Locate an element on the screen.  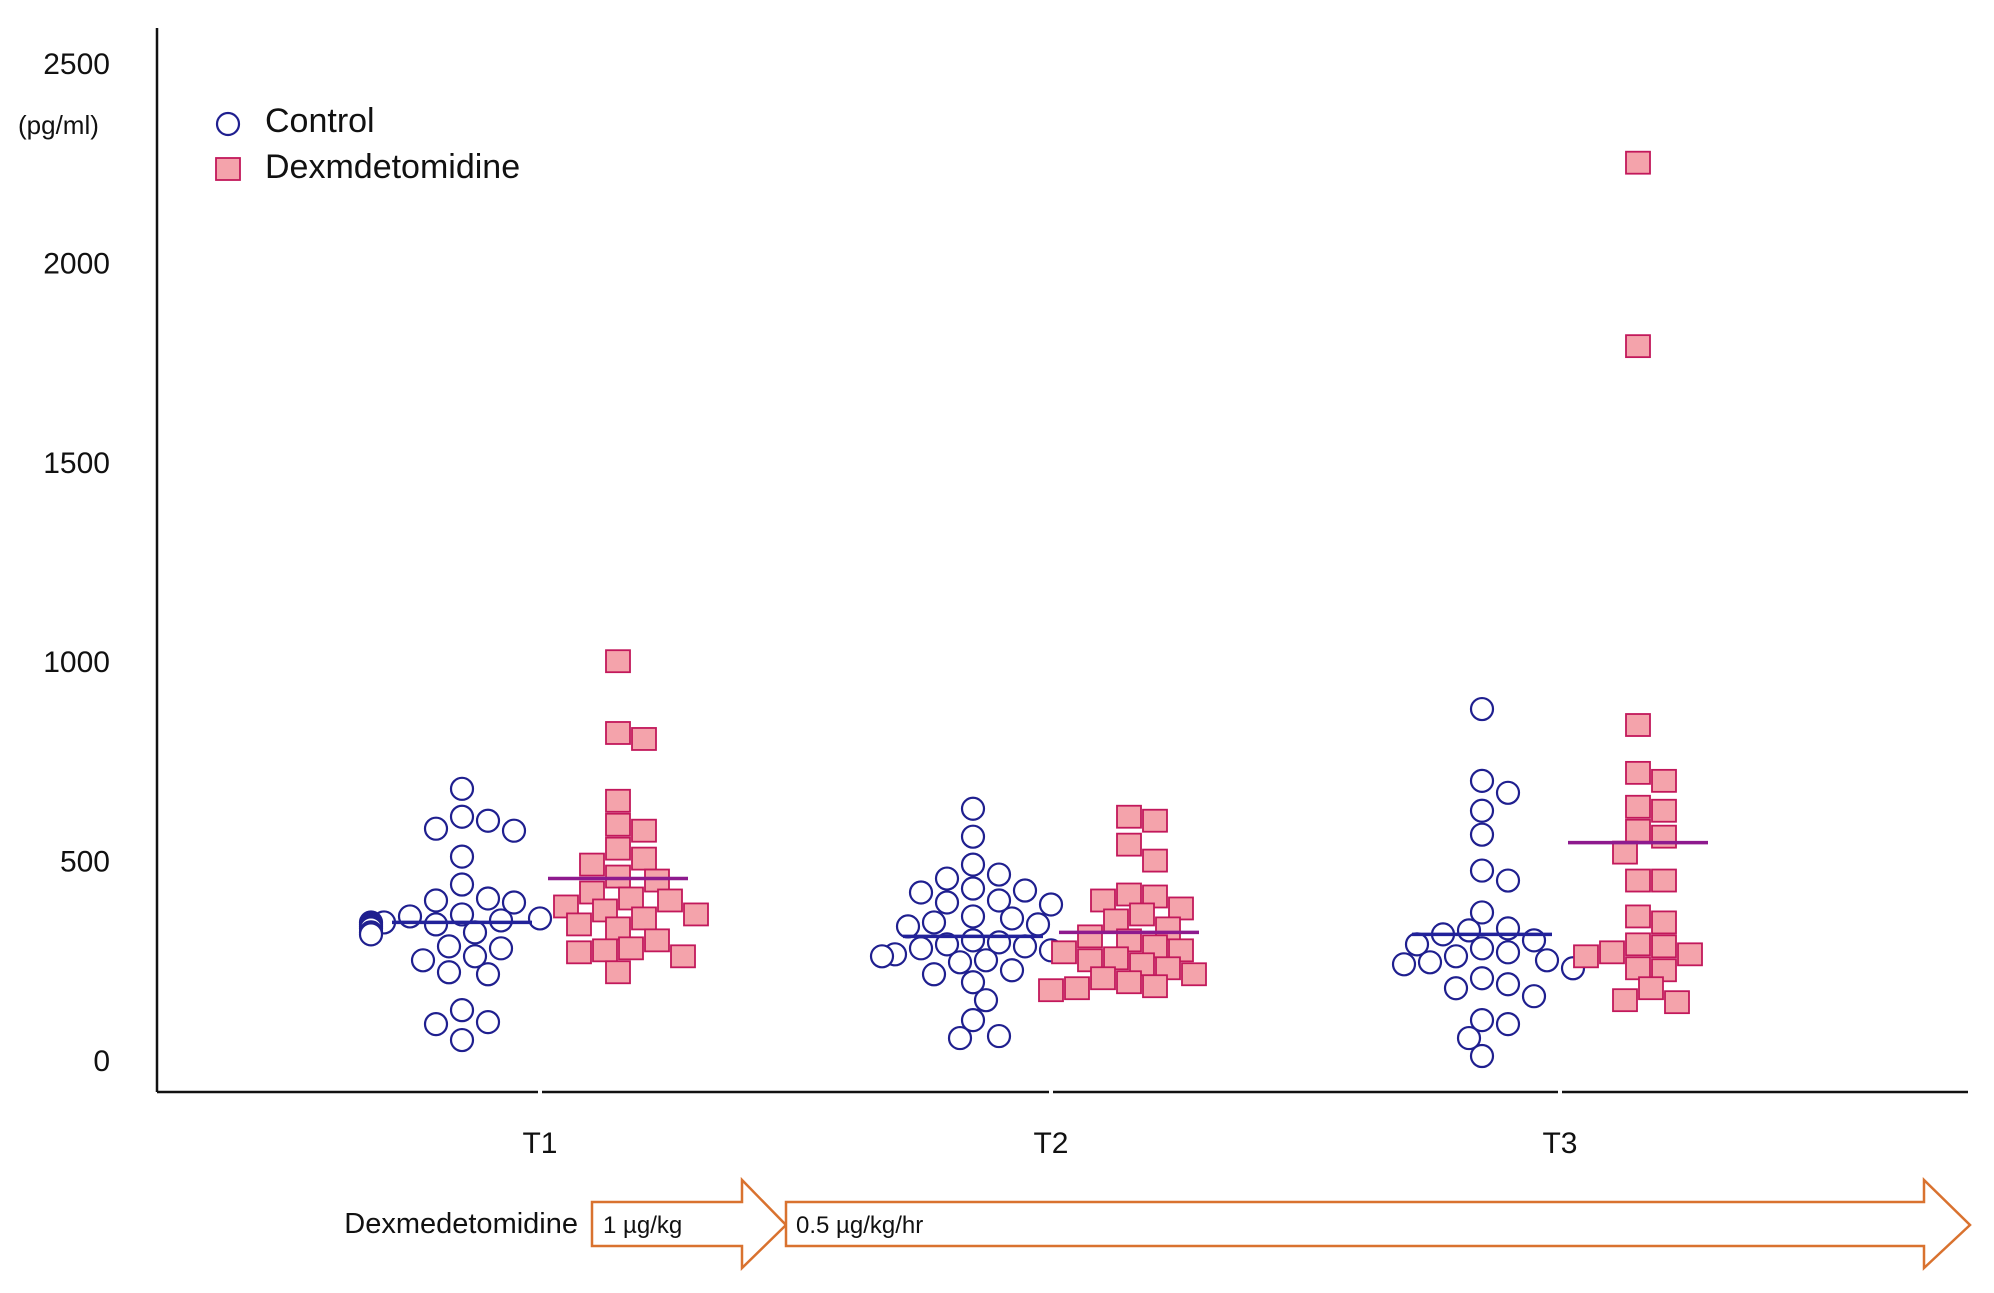
dosing-lead-label: Dexmedetomidine is located at coordinates (461, 1224).